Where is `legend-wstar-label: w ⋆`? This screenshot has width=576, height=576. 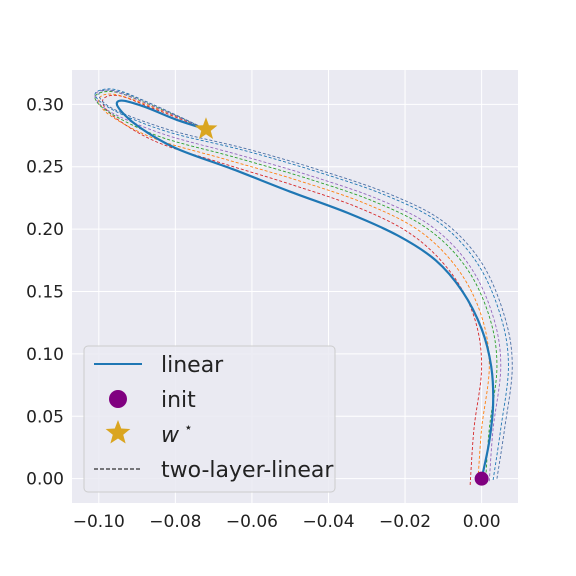 legend-wstar-label: w ⋆ is located at coordinates (177, 434).